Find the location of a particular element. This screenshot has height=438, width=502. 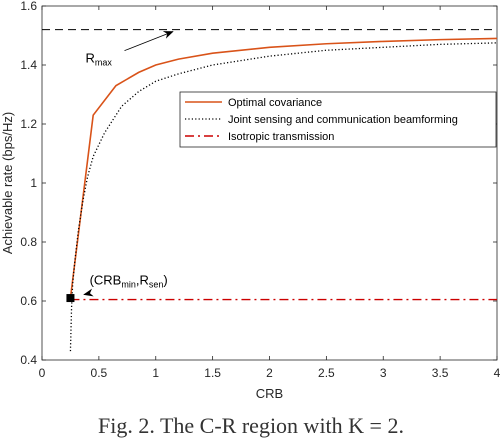

crb-min-marker is located at coordinates (70, 298).